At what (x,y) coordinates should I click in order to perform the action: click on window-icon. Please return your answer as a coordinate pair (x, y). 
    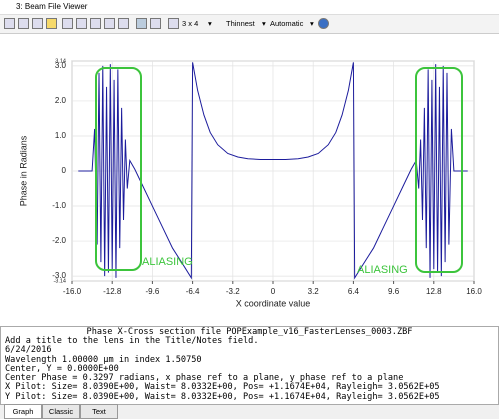
    Looking at the image, I should click on (51, 23).